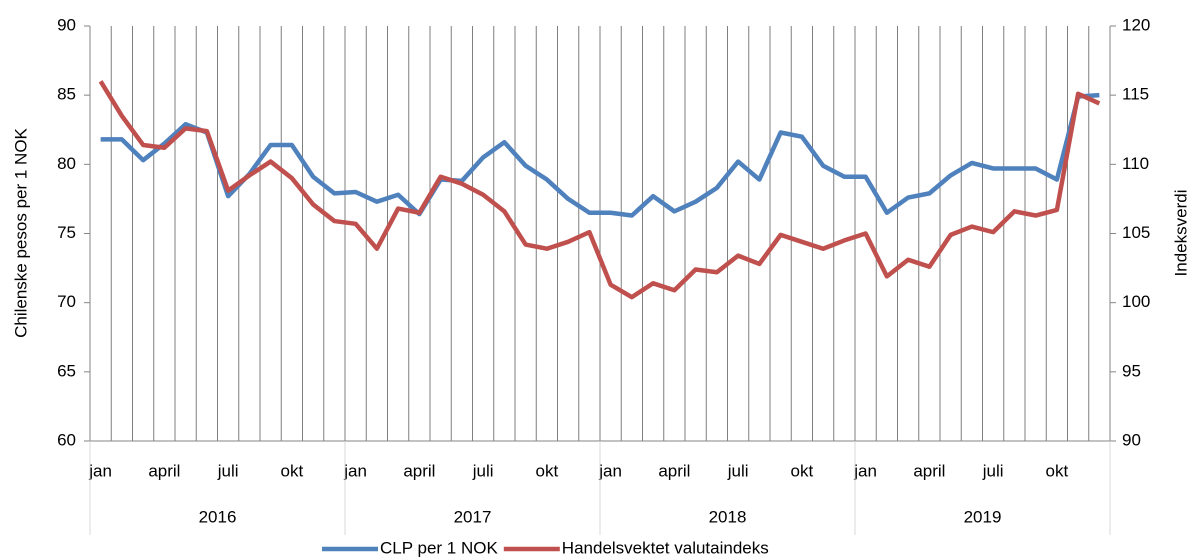 The image size is (1199, 559). Describe the element at coordinates (665, 547) in the screenshot. I see `legend-label: Handelsvektet valutaindeks` at that location.